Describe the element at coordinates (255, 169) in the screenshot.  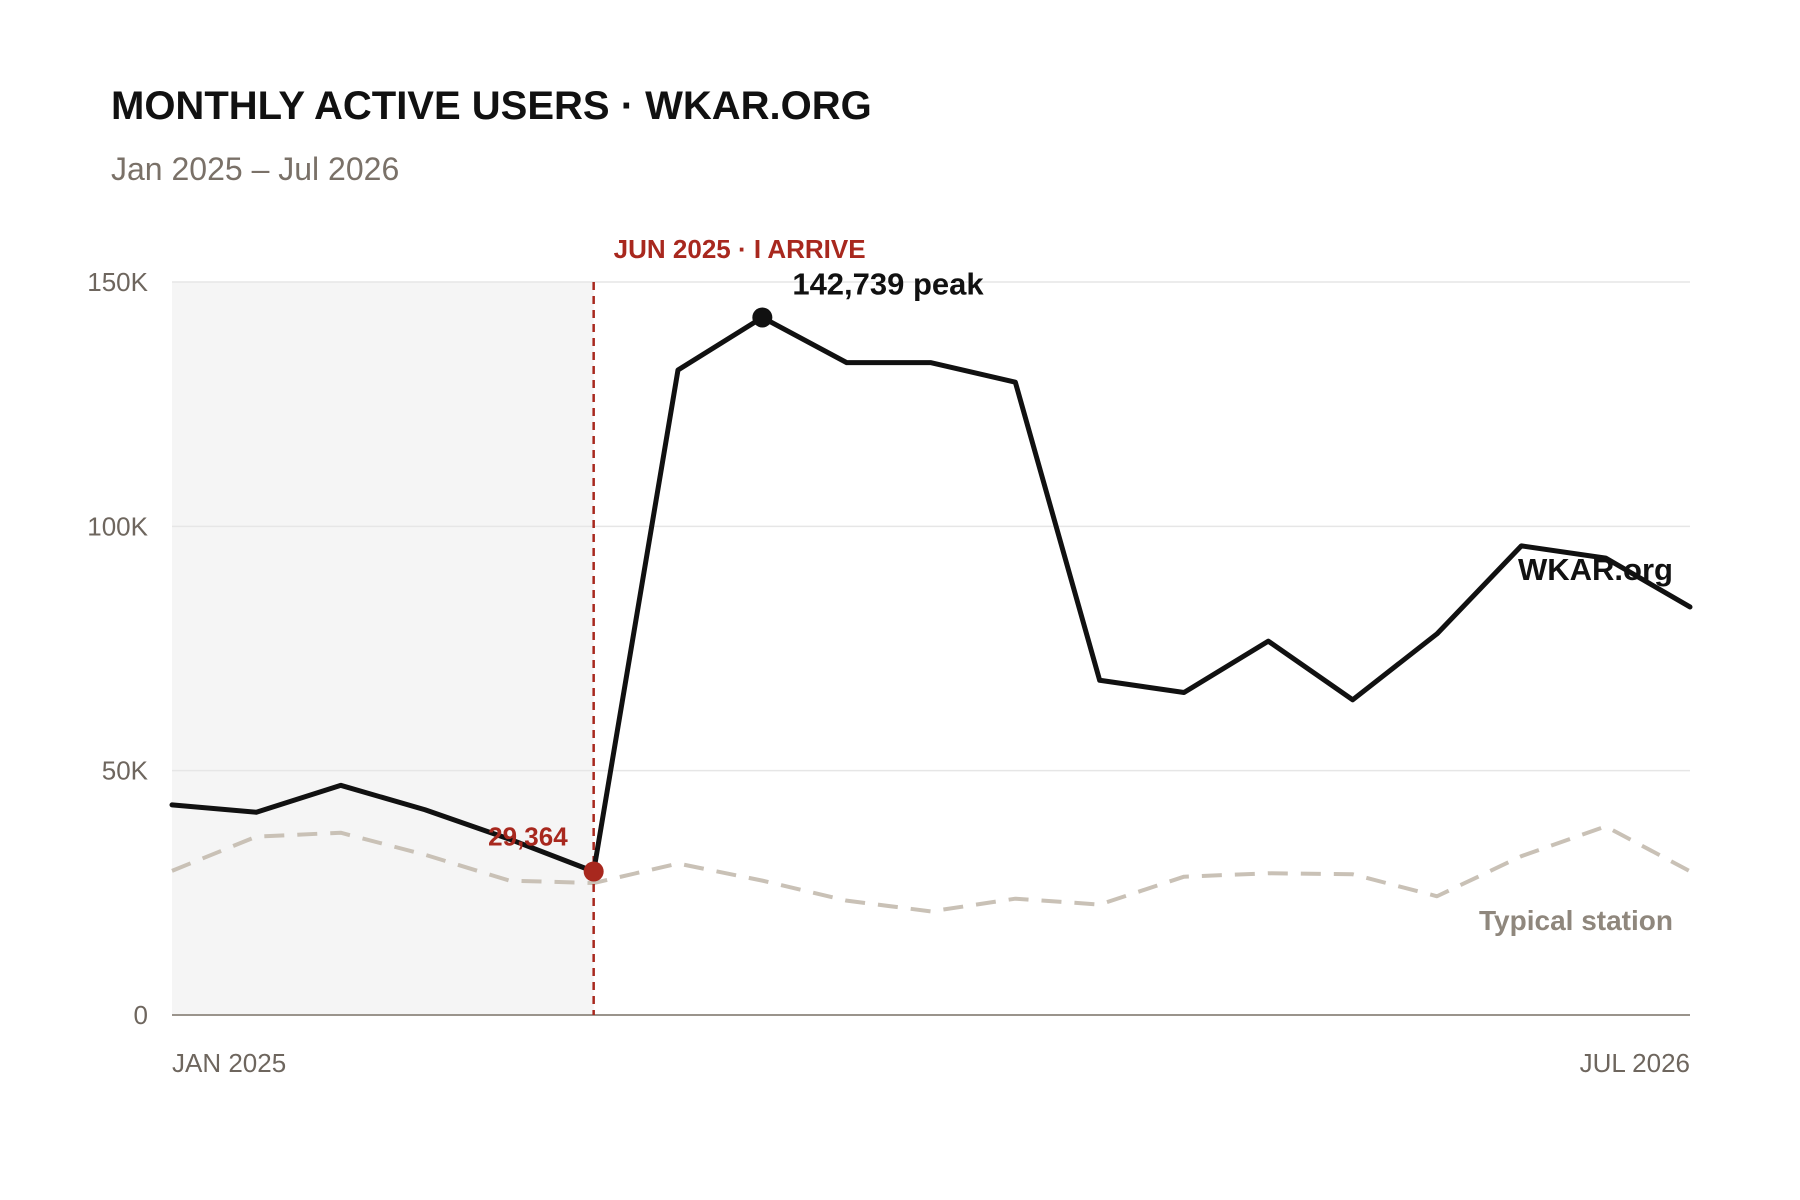
I see `chart-subtitle: Jan 2025 – Jul 2026` at that location.